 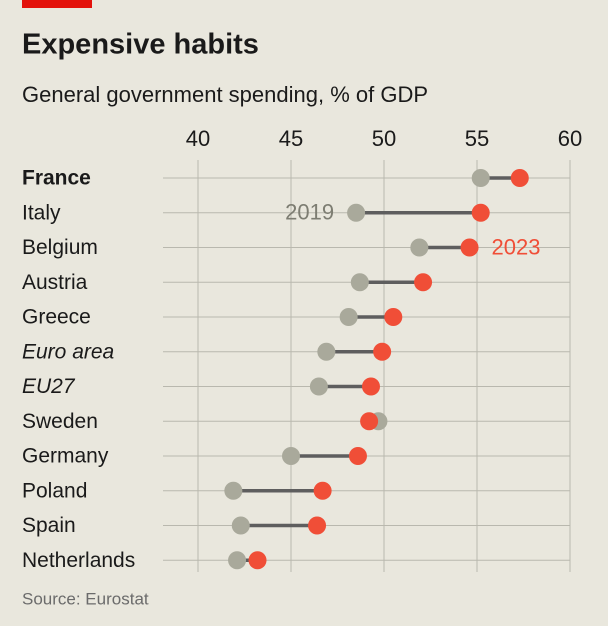 I want to click on x-tick-label: 60, so click(x=570, y=138).